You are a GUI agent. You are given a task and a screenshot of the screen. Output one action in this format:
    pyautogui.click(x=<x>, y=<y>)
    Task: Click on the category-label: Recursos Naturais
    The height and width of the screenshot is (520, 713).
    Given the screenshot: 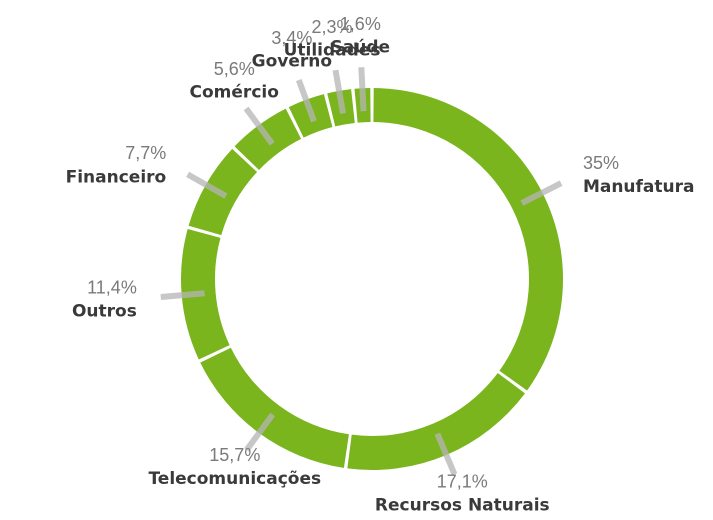 What is the action you would take?
    pyautogui.click(x=462, y=506)
    